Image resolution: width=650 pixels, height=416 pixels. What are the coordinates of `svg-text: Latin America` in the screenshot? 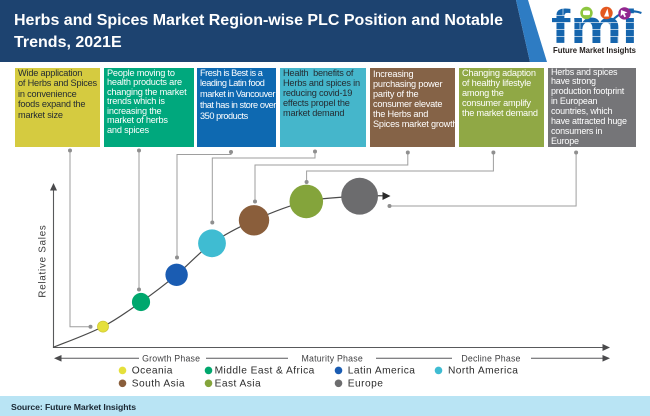 It's located at (382, 371).